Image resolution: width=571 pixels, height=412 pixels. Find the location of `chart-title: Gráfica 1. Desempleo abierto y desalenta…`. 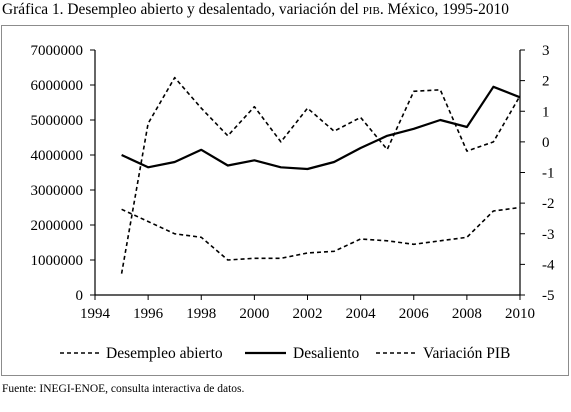

chart-title: Gráfica 1. Desempleo abierto y desalenta… is located at coordinates (255, 9).